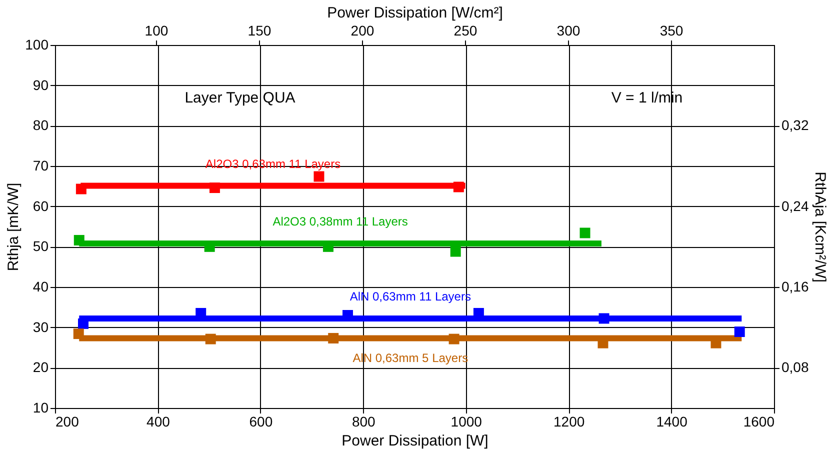 Image resolution: width=833 pixels, height=453 pixels. What do you see at coordinates (156, 30) in the screenshot?
I see `x2-tick-label: 100` at bounding box center [156, 30].